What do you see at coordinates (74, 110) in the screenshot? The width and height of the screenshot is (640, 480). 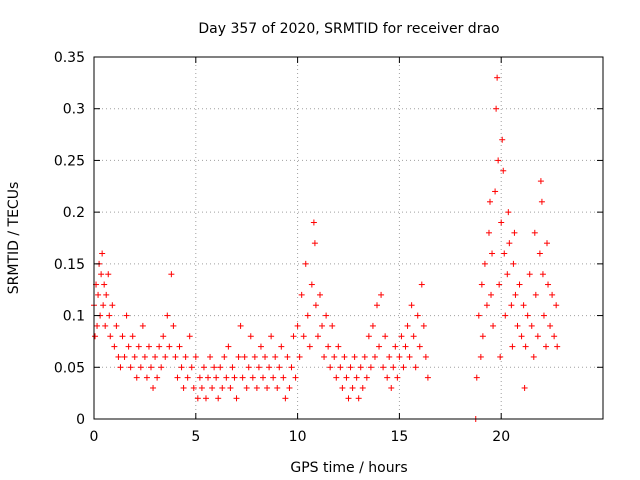 I see `y-tick-label: 0.3` at bounding box center [74, 110].